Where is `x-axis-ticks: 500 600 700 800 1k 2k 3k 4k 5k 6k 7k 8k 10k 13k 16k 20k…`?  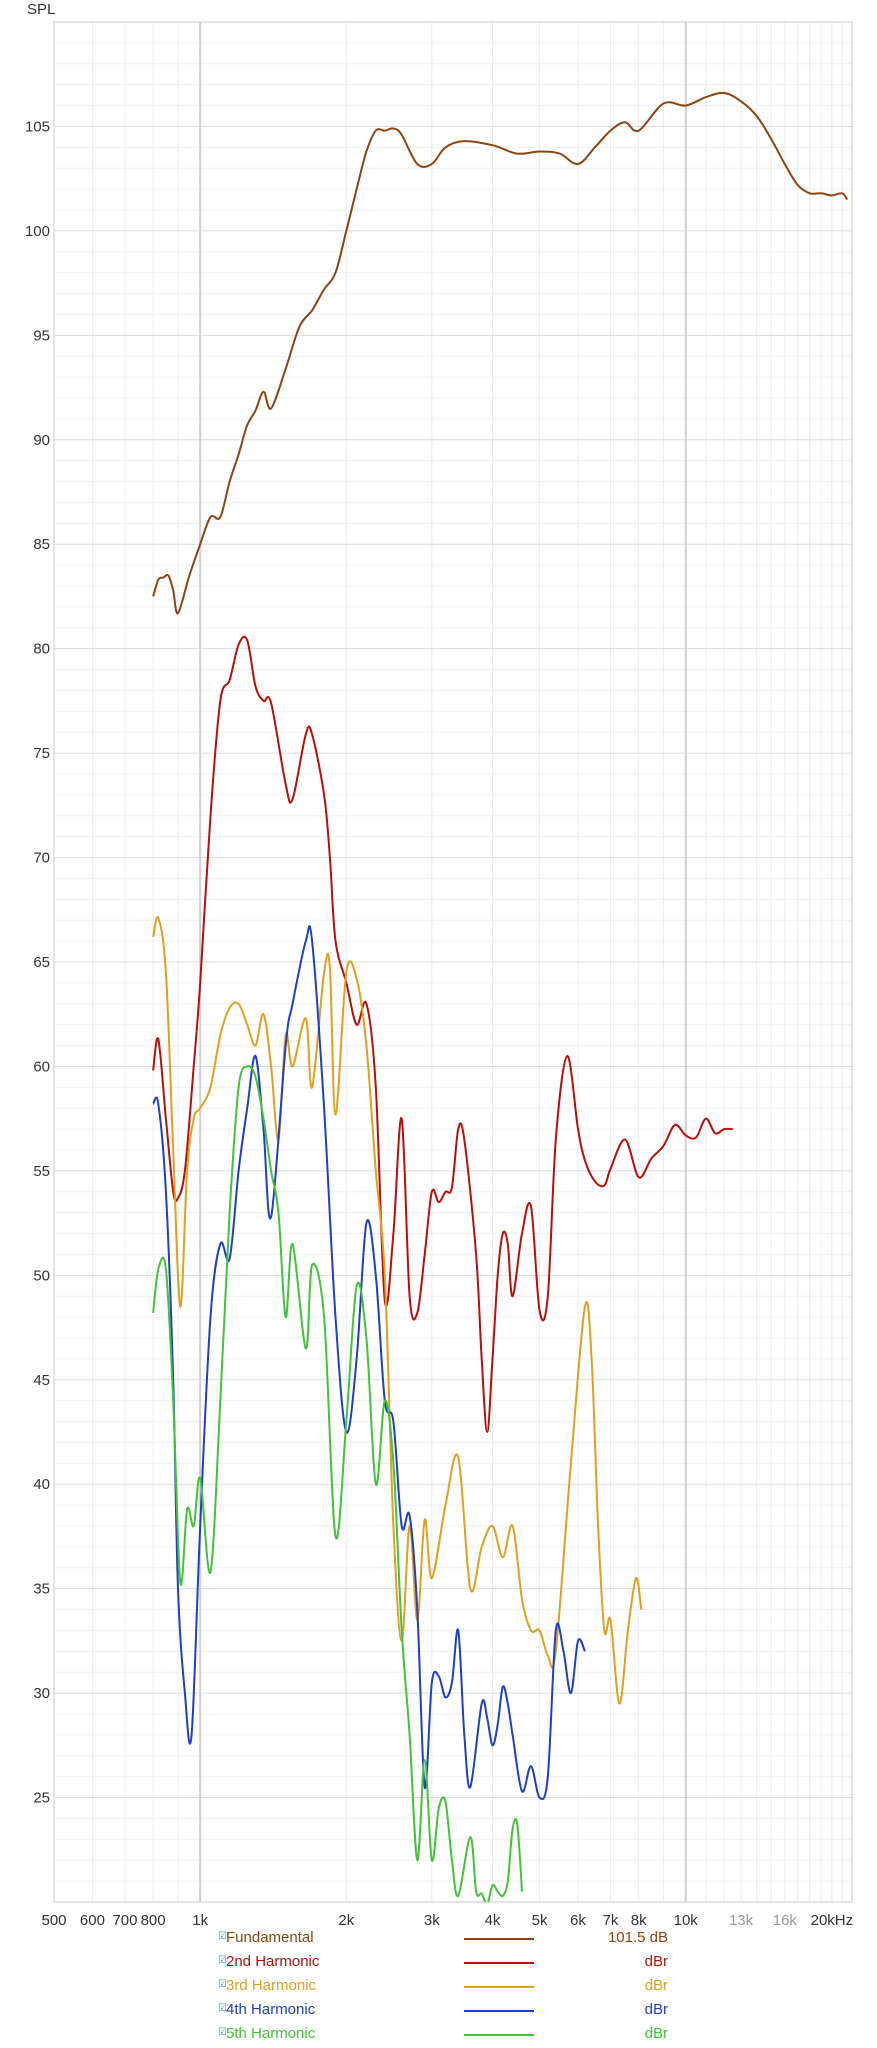
x-axis-ticks: 500 600 700 800 1k 2k 3k 4k 5k 6k 7k 8k 10k 13k 16k 20k… is located at coordinates (447, 1920).